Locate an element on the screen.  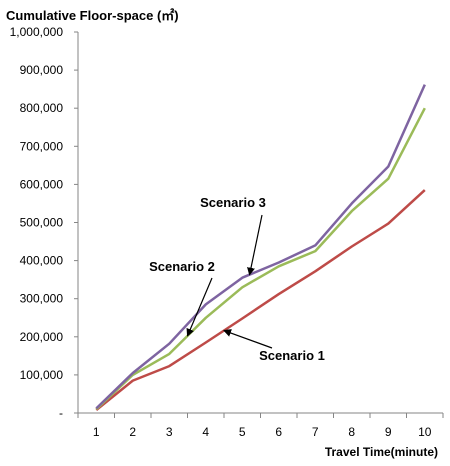
x-tick-label: 10 is located at coordinates (425, 432).